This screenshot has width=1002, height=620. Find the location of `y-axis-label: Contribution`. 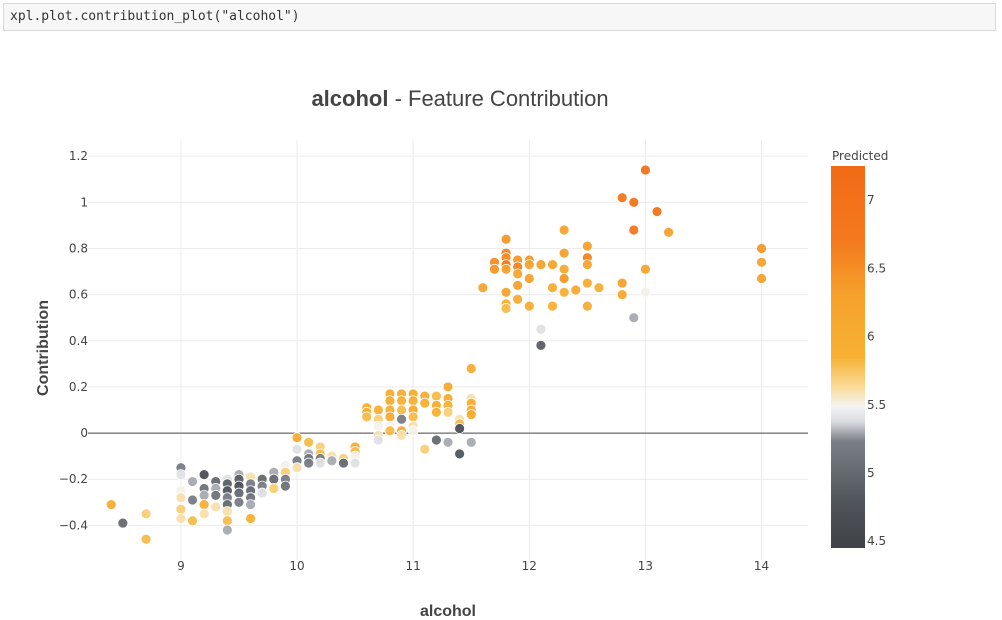

y-axis-label: Contribution is located at coordinates (43, 348).